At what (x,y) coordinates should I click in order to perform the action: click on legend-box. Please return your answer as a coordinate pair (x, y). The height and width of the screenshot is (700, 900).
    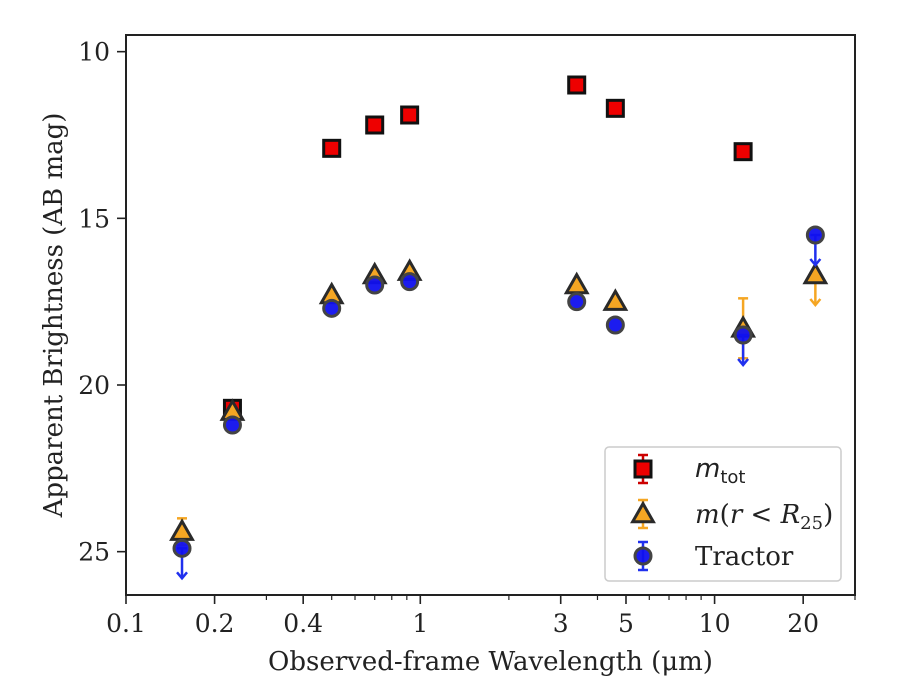
    Looking at the image, I should click on (723, 514).